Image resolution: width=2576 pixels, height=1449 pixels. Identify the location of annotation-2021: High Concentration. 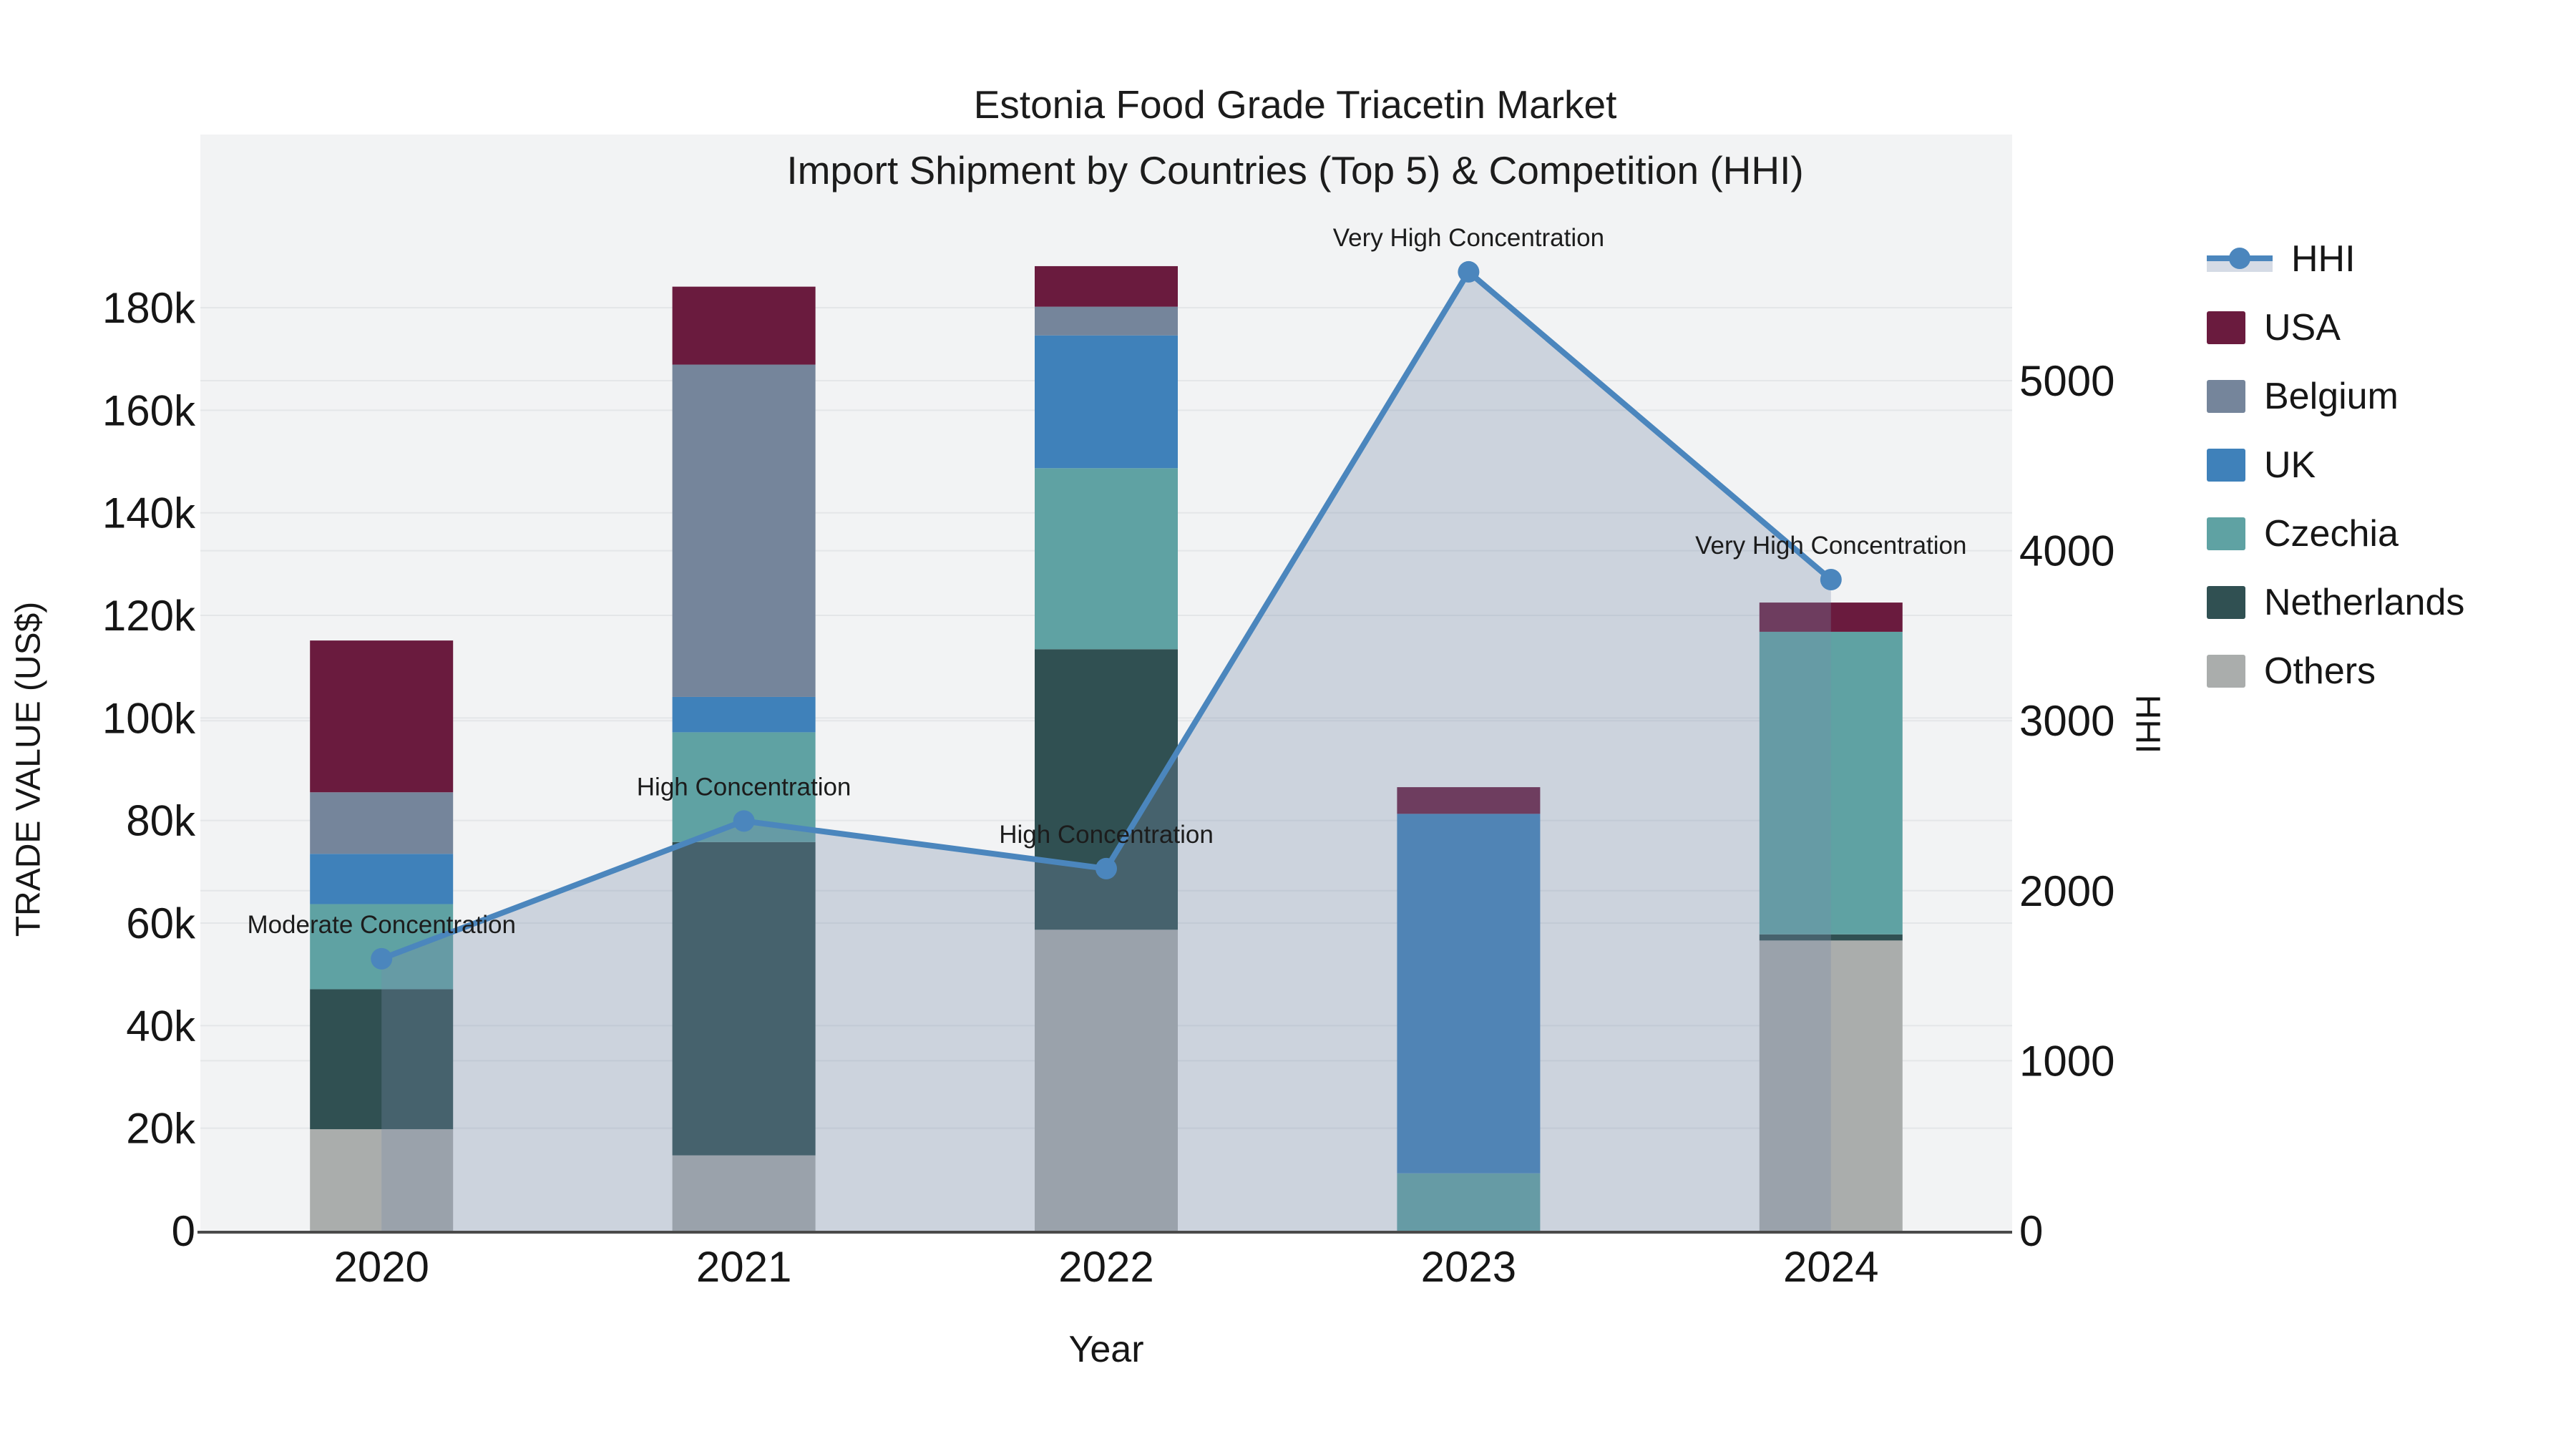
(744, 787).